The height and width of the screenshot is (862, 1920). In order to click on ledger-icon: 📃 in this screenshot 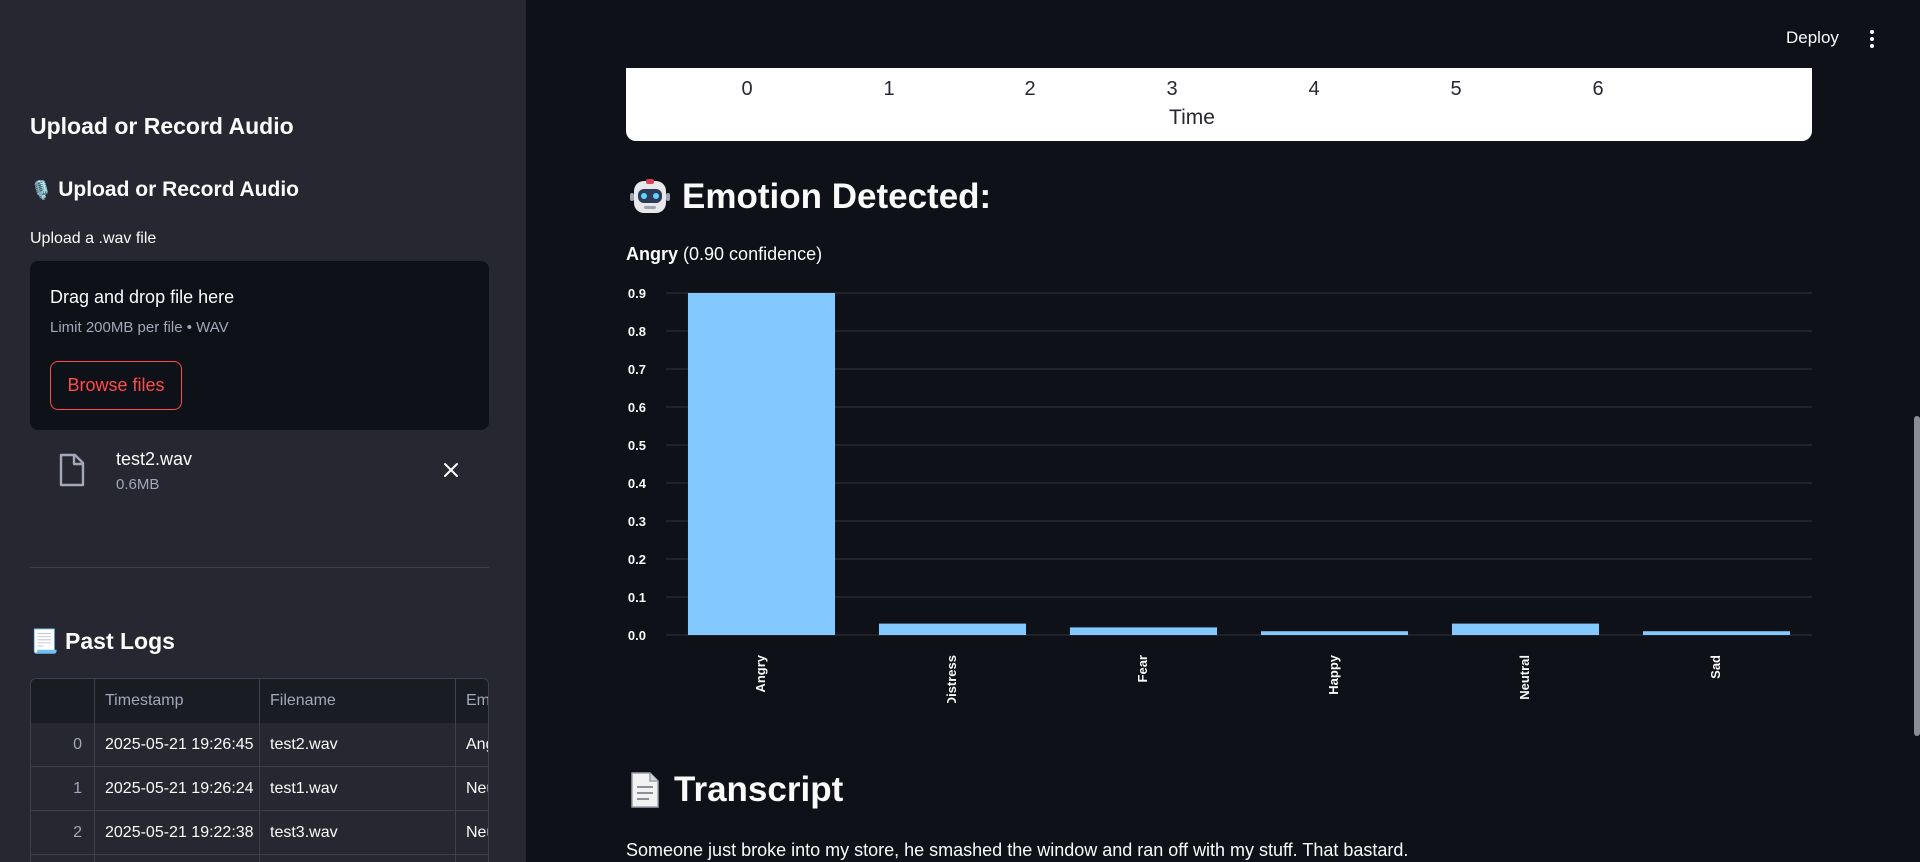, I will do `click(44, 641)`.